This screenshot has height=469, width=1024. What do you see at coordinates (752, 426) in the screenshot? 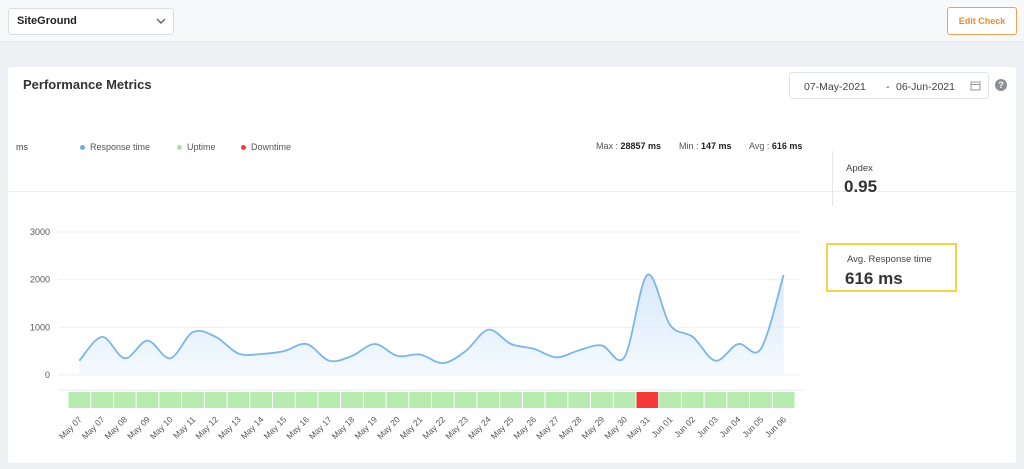
I see `x-tick-label: Jun 05` at bounding box center [752, 426].